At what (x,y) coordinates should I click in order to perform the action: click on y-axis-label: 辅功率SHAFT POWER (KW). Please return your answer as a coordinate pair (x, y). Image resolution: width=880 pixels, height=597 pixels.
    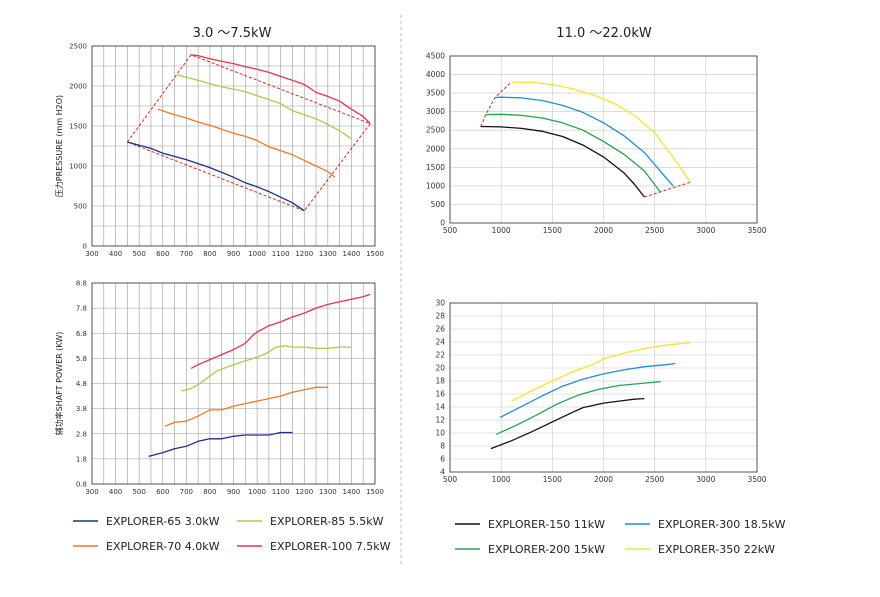
    Looking at the image, I should click on (59, 384).